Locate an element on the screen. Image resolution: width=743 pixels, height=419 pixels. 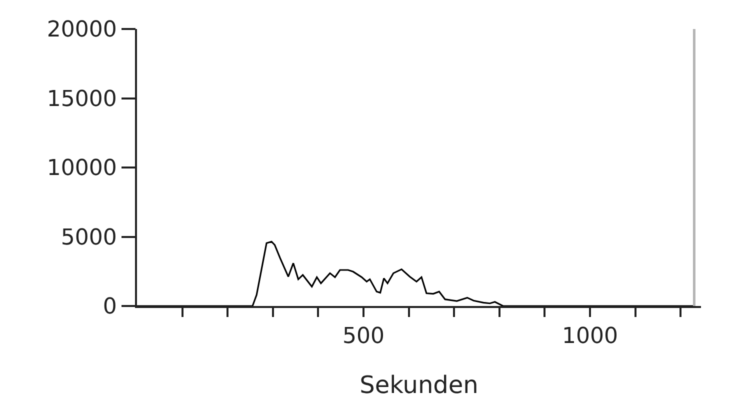
line-series is located at coordinates (416, 273).